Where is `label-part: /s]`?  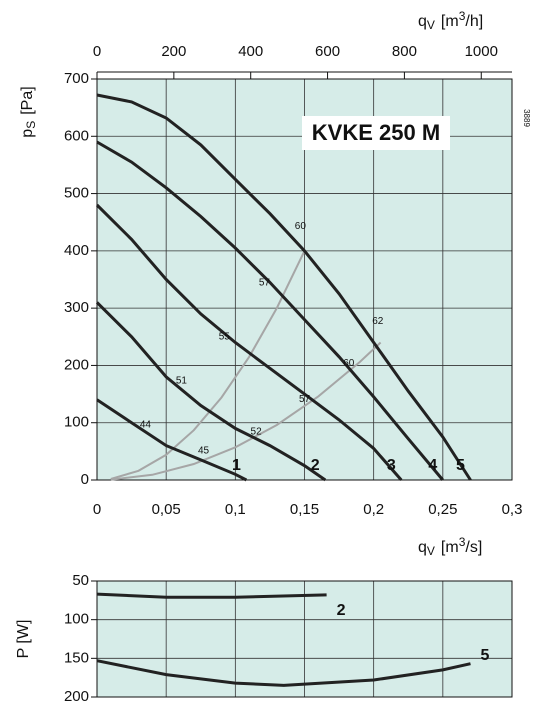
label-part: /s] is located at coordinates (473, 547).